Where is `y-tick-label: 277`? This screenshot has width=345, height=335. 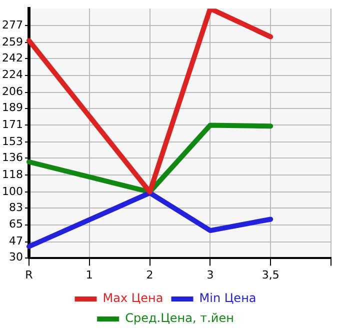
y-tick-label: 277 is located at coordinates (12, 25).